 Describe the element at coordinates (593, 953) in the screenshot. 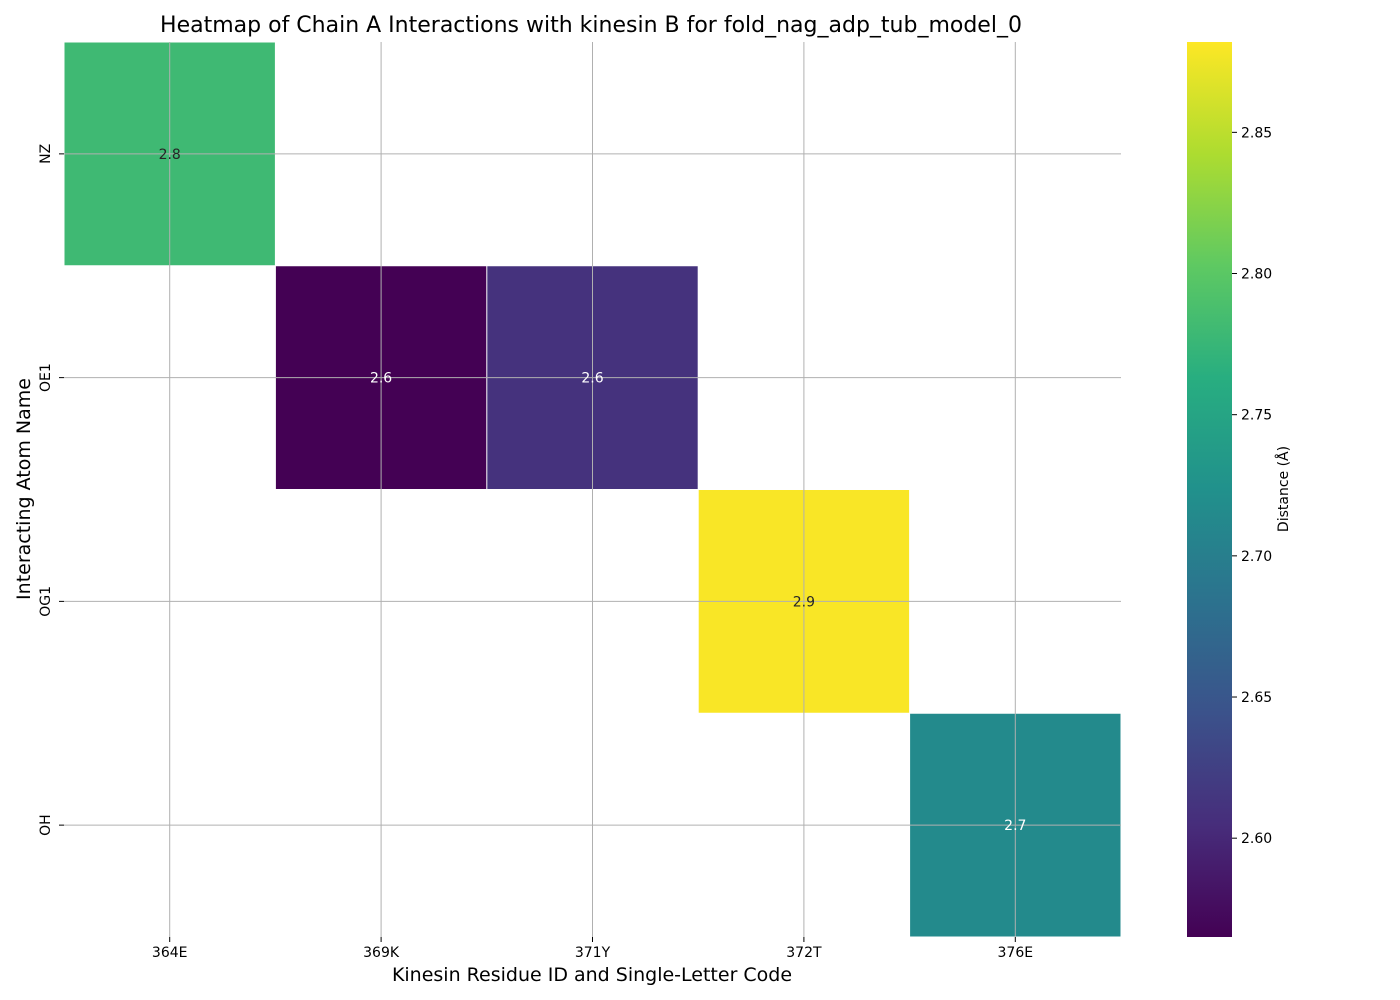

I see `x-tick-label: 371Y` at that location.